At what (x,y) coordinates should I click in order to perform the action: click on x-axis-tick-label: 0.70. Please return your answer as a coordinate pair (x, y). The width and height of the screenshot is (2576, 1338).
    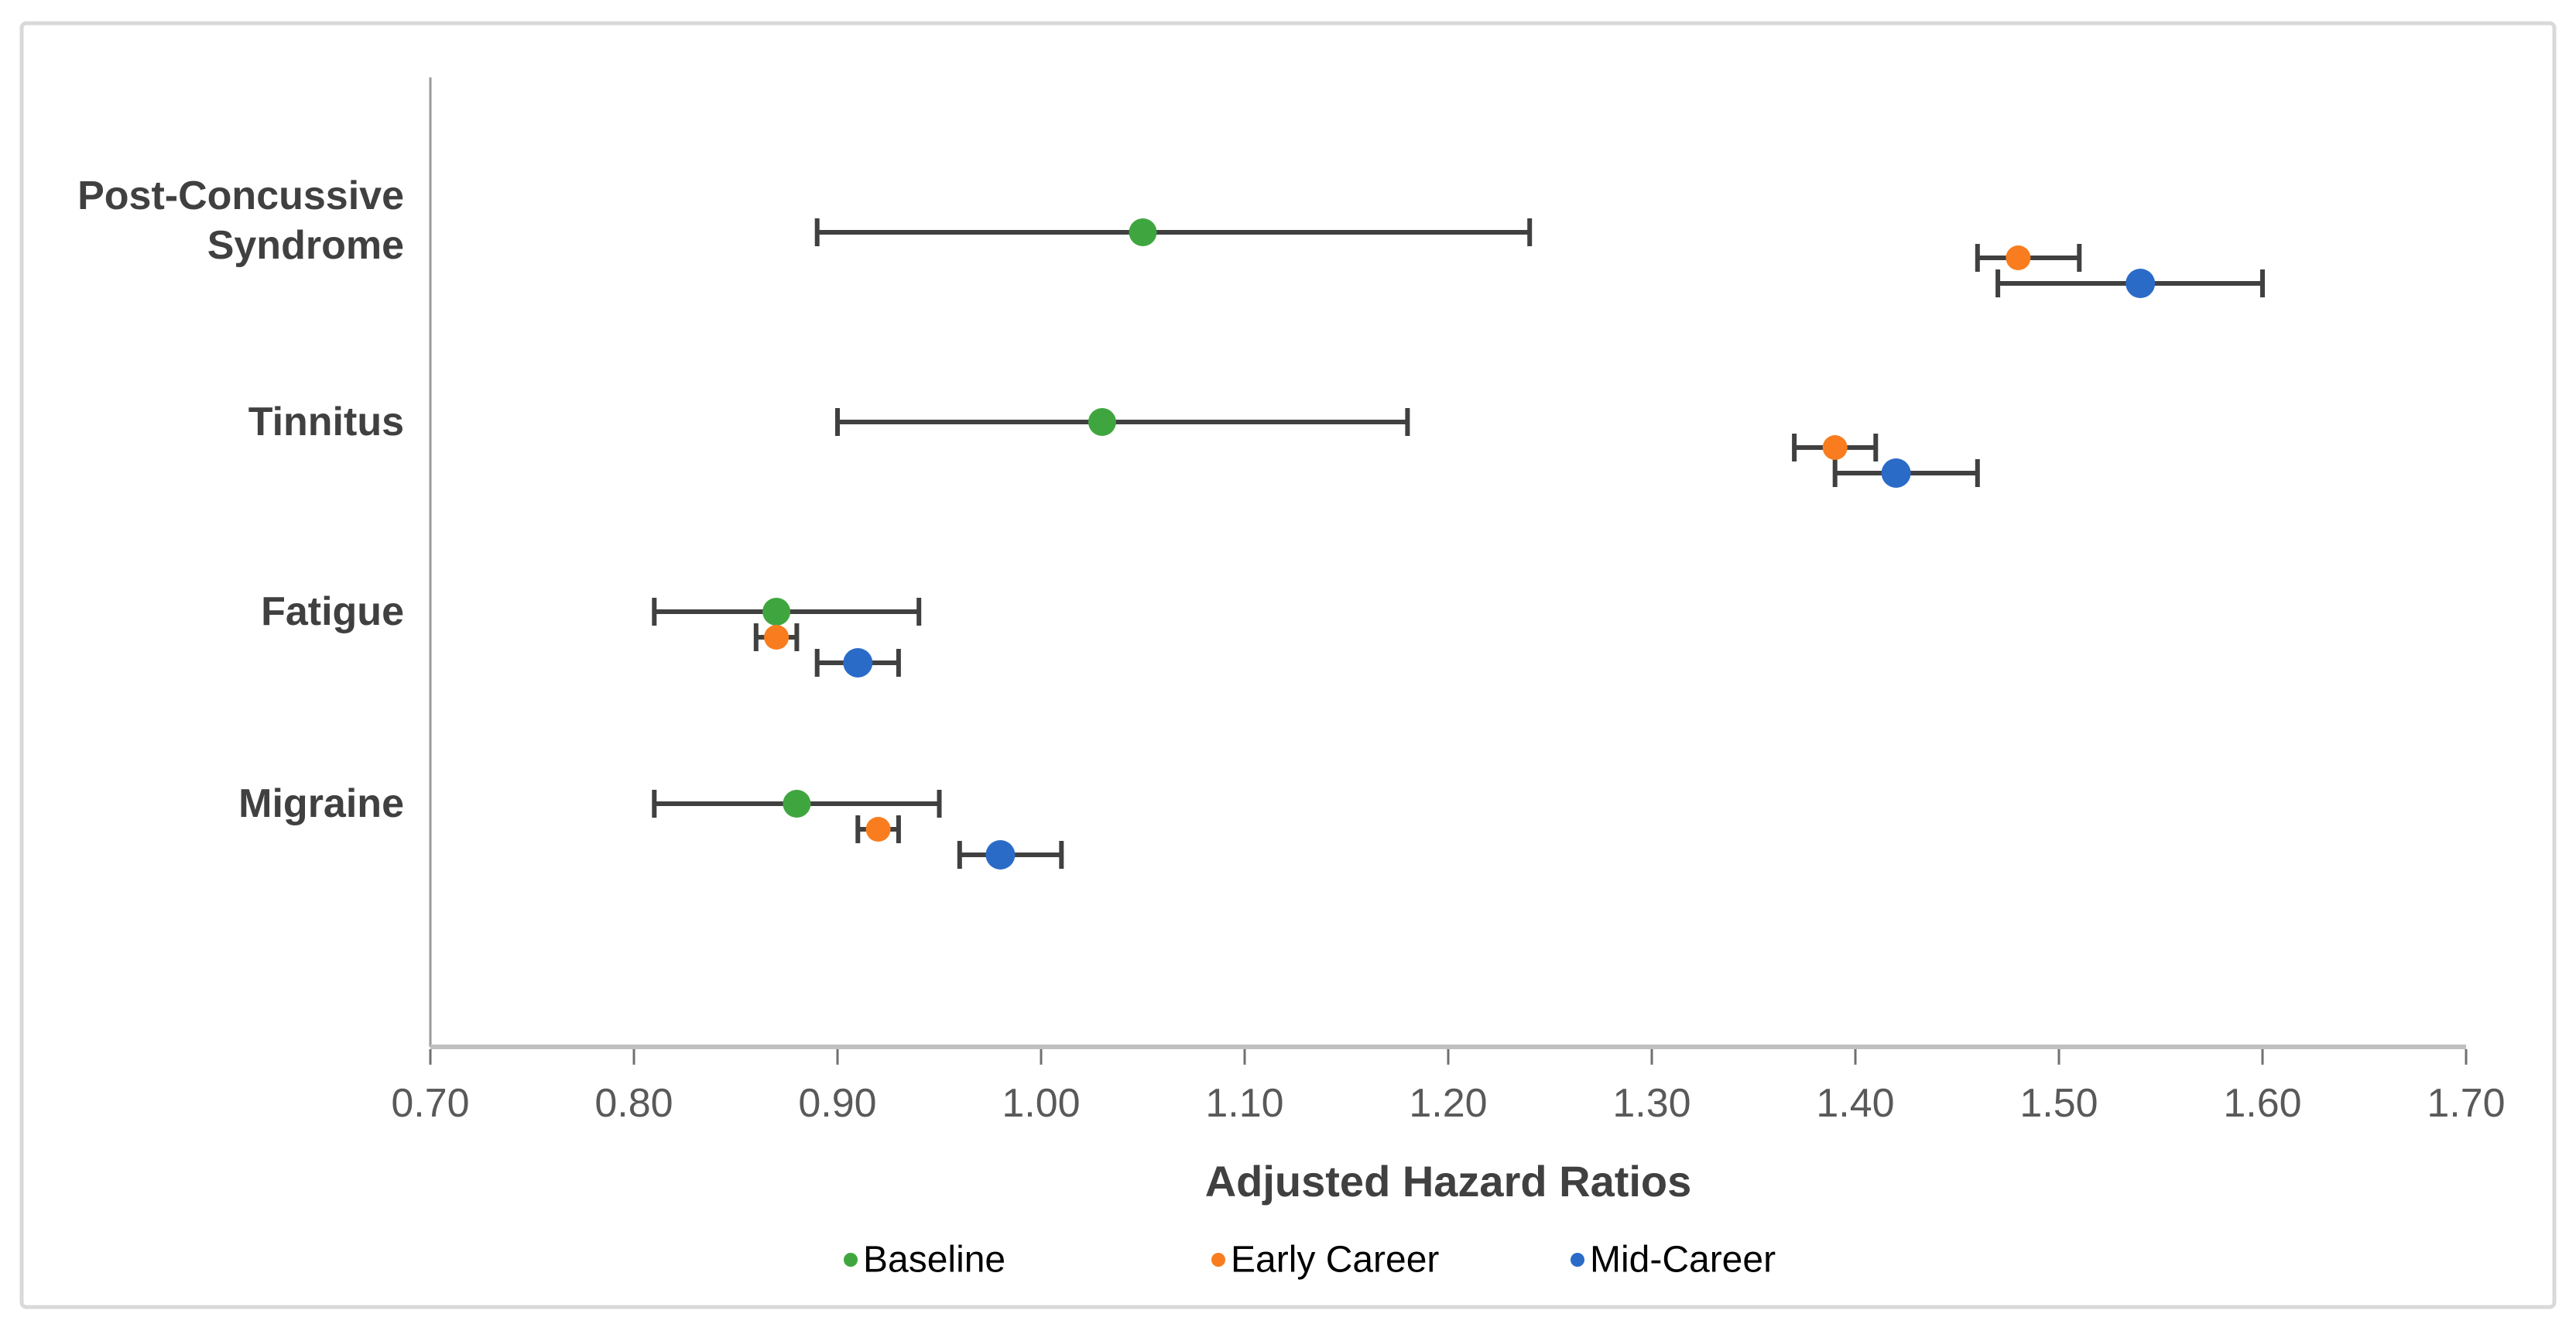
    Looking at the image, I should click on (430, 1103).